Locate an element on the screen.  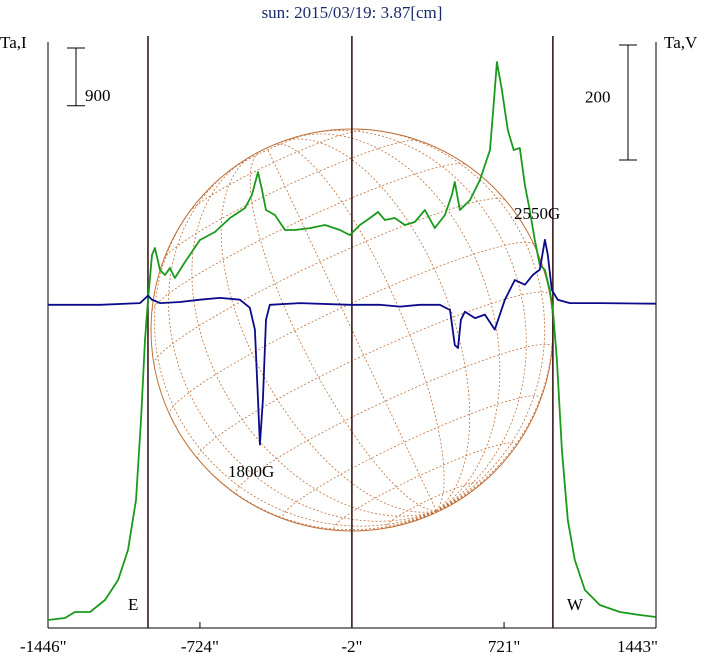
scale-bar-label: 900 is located at coordinates (98, 95).